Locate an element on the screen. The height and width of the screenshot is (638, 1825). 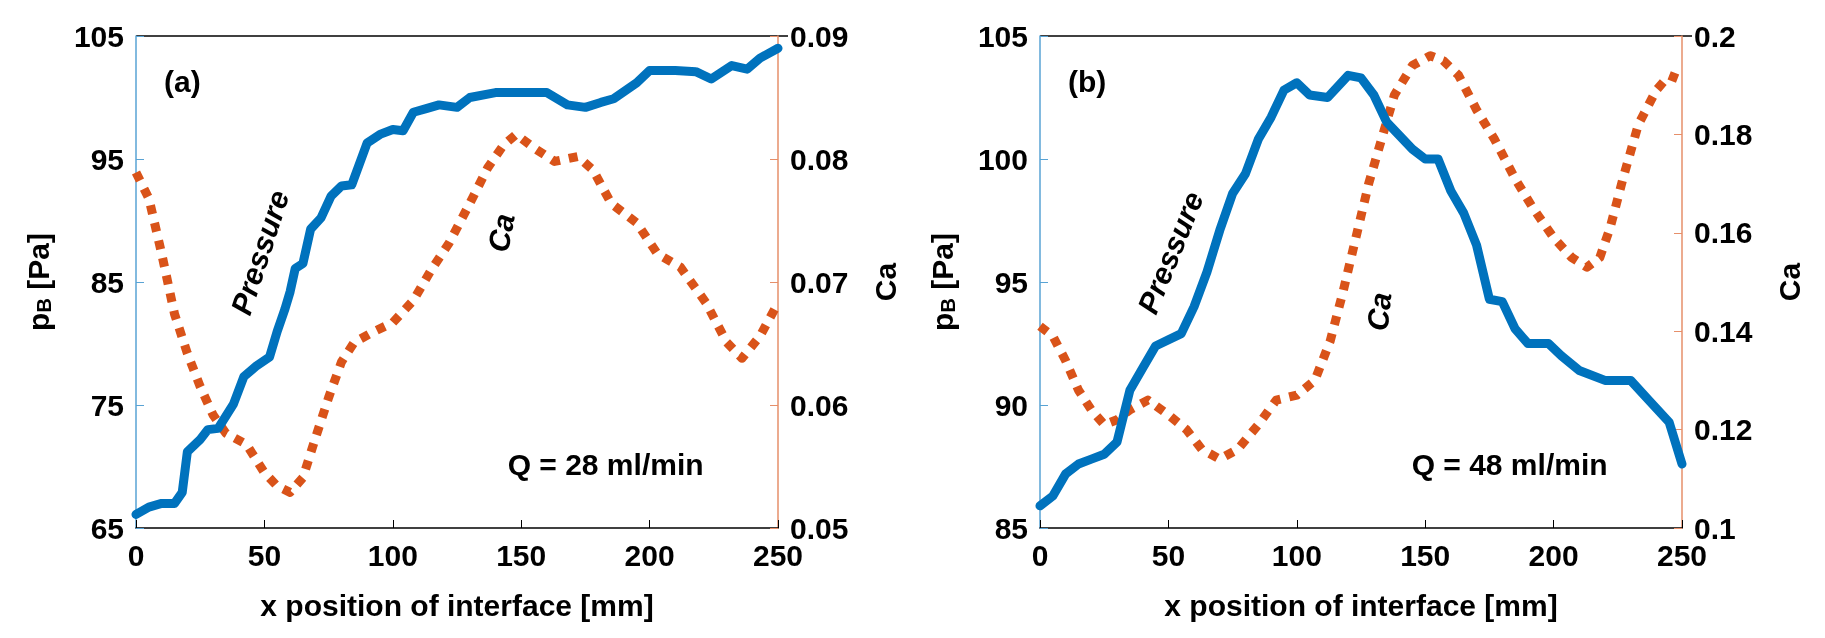
y2-tick-label: 0.09 is located at coordinates (819, 36).